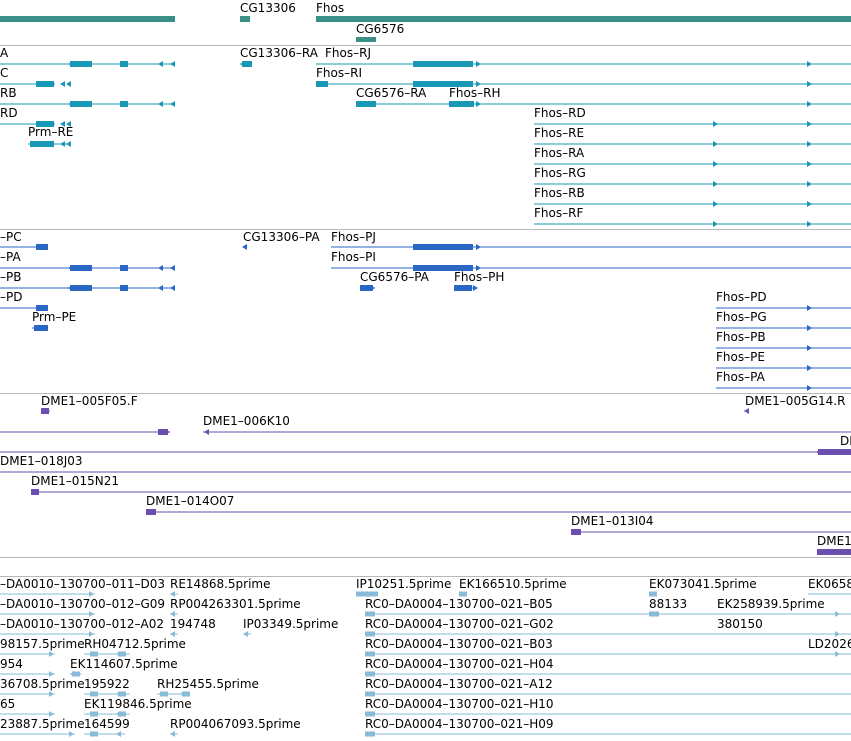  Describe the element at coordinates (459, 624) in the screenshot. I see `est-label: RC0–DA0004–130700–021–G02` at that location.